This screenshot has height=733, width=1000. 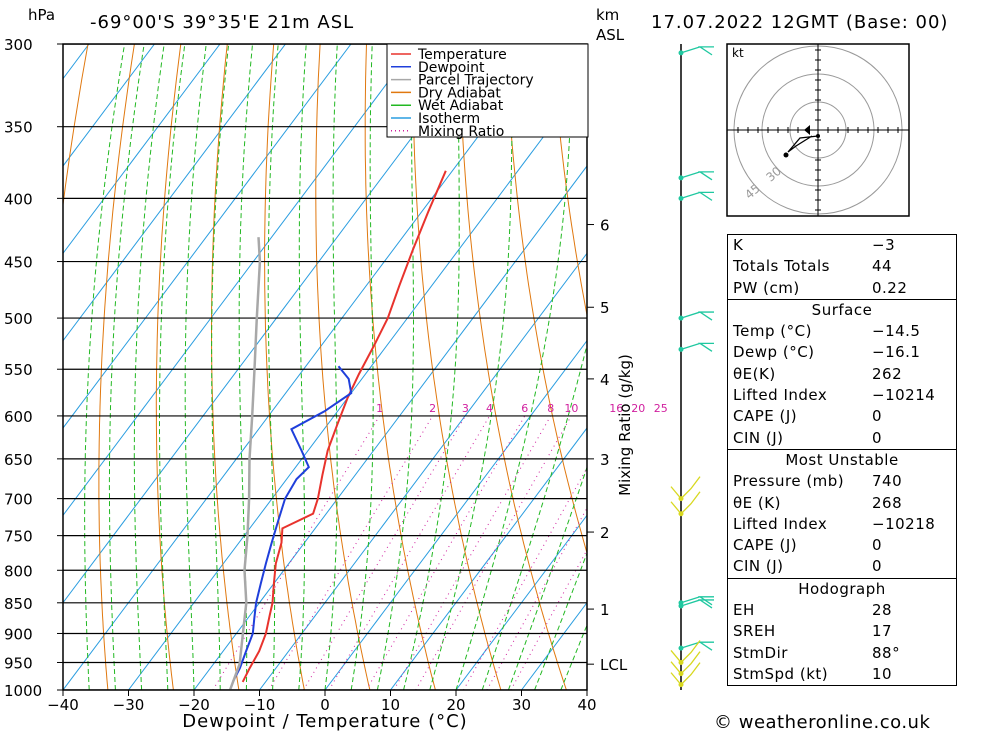 I want to click on index-label: StmSpd (kt), so click(x=781, y=673).